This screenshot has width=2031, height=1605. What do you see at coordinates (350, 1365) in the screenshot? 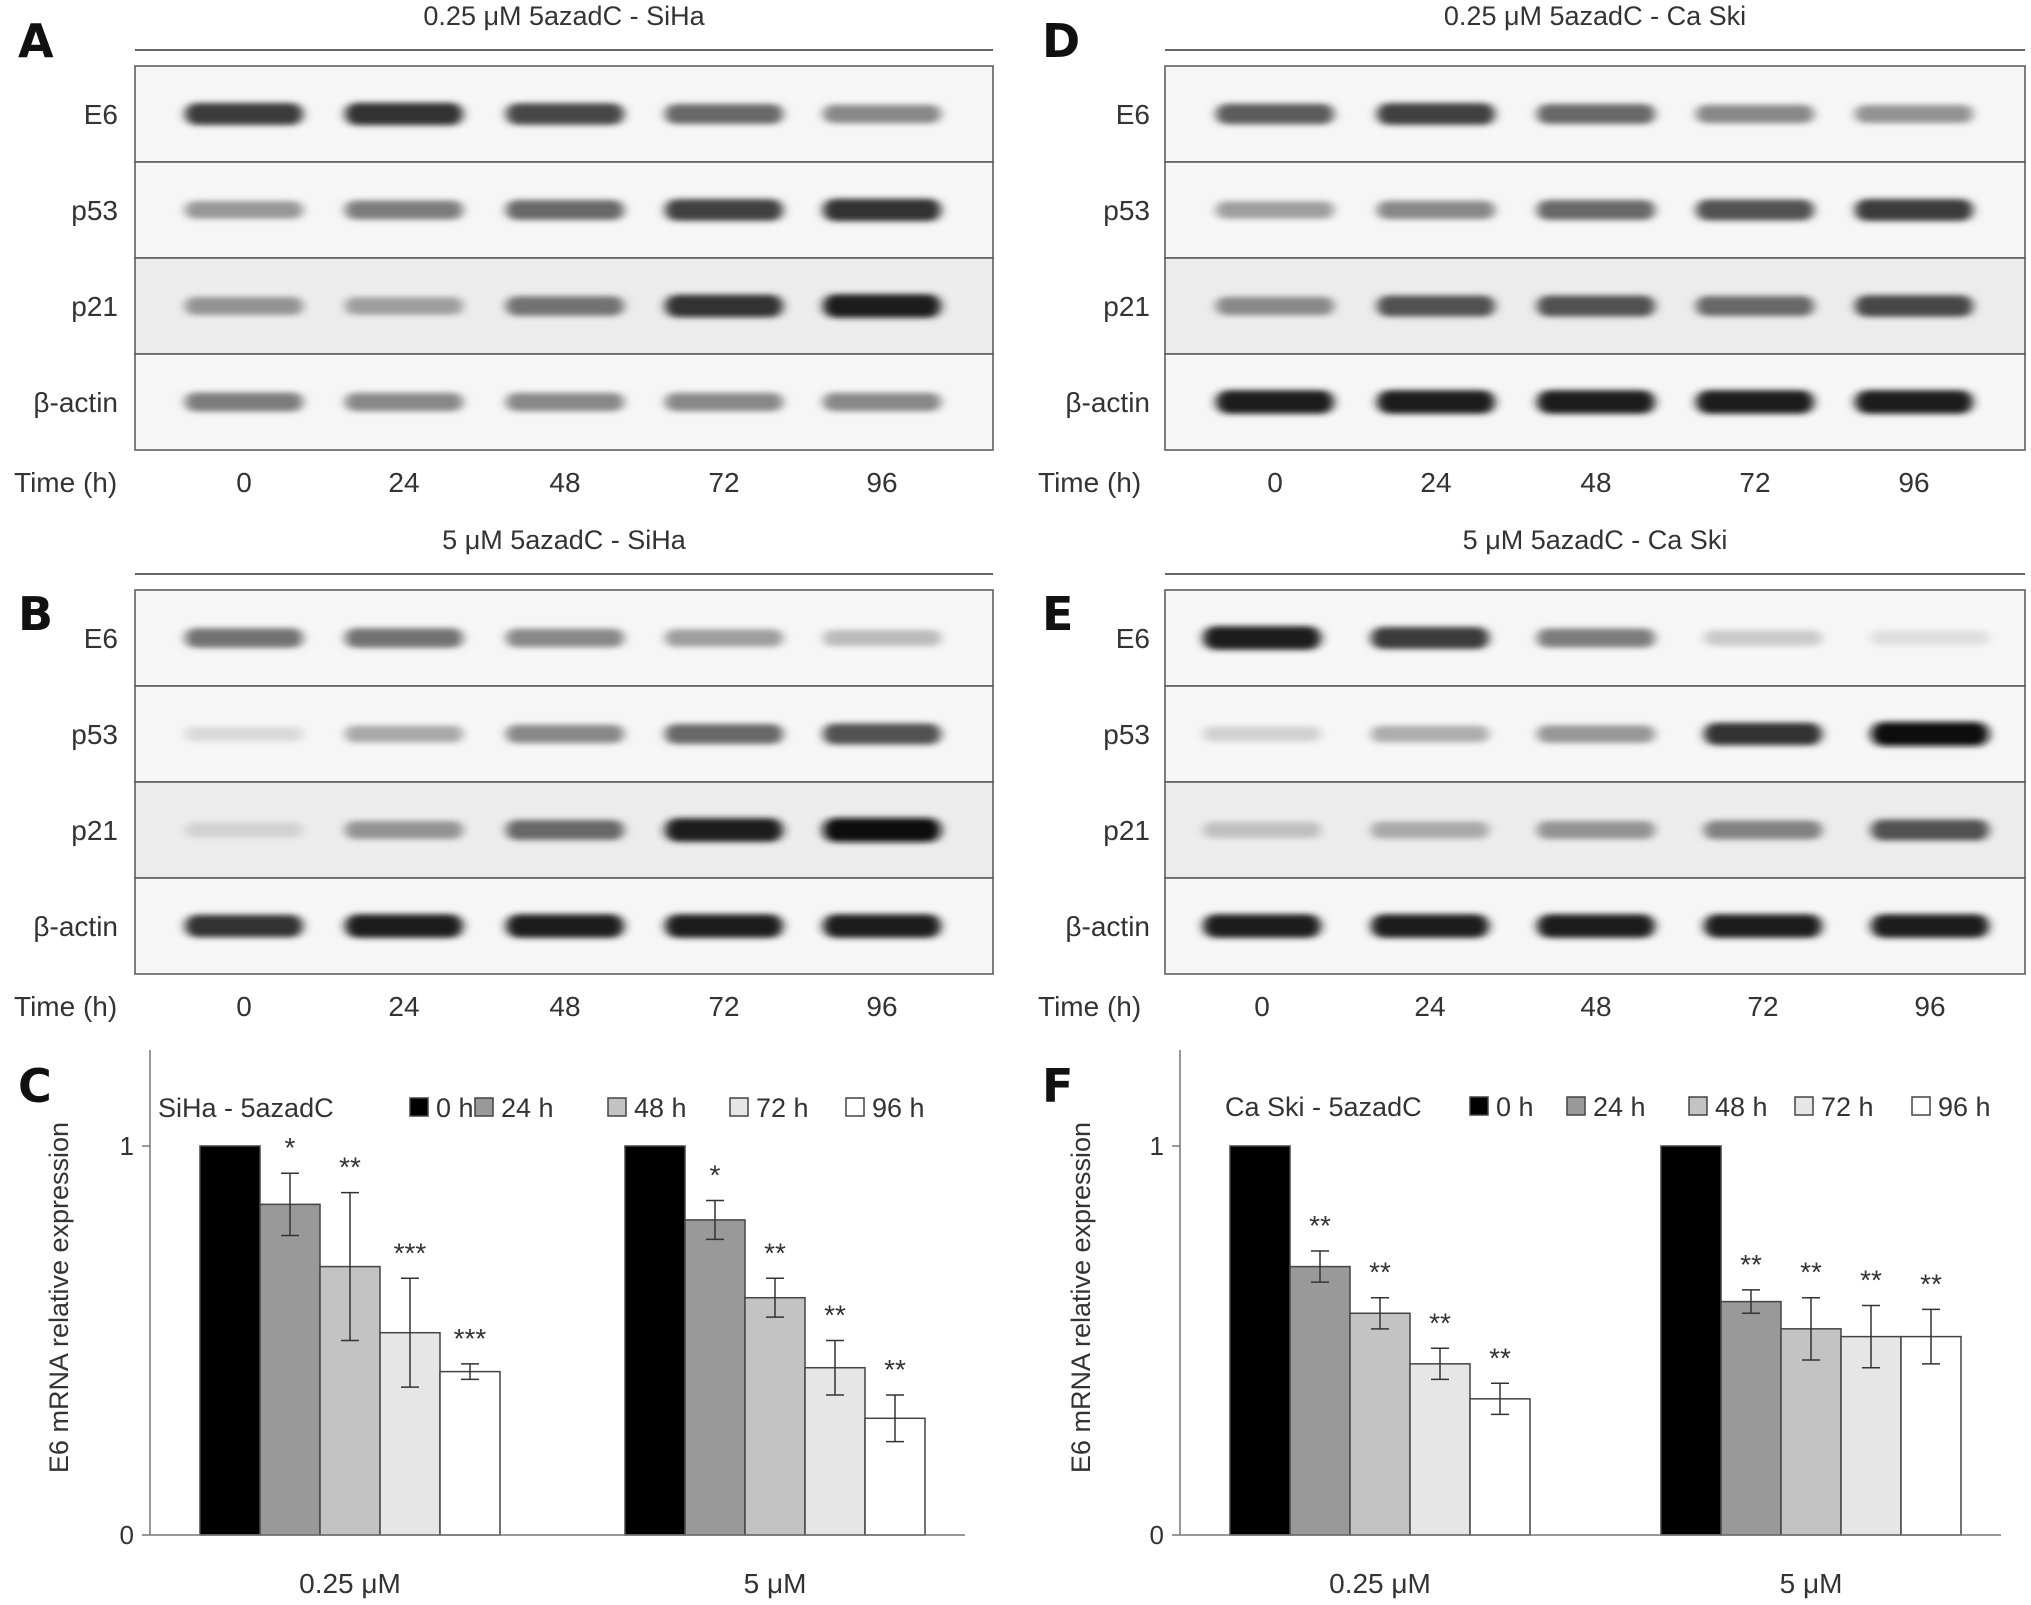
I see `bar-group-0: *********0.25 μM` at bounding box center [350, 1365].